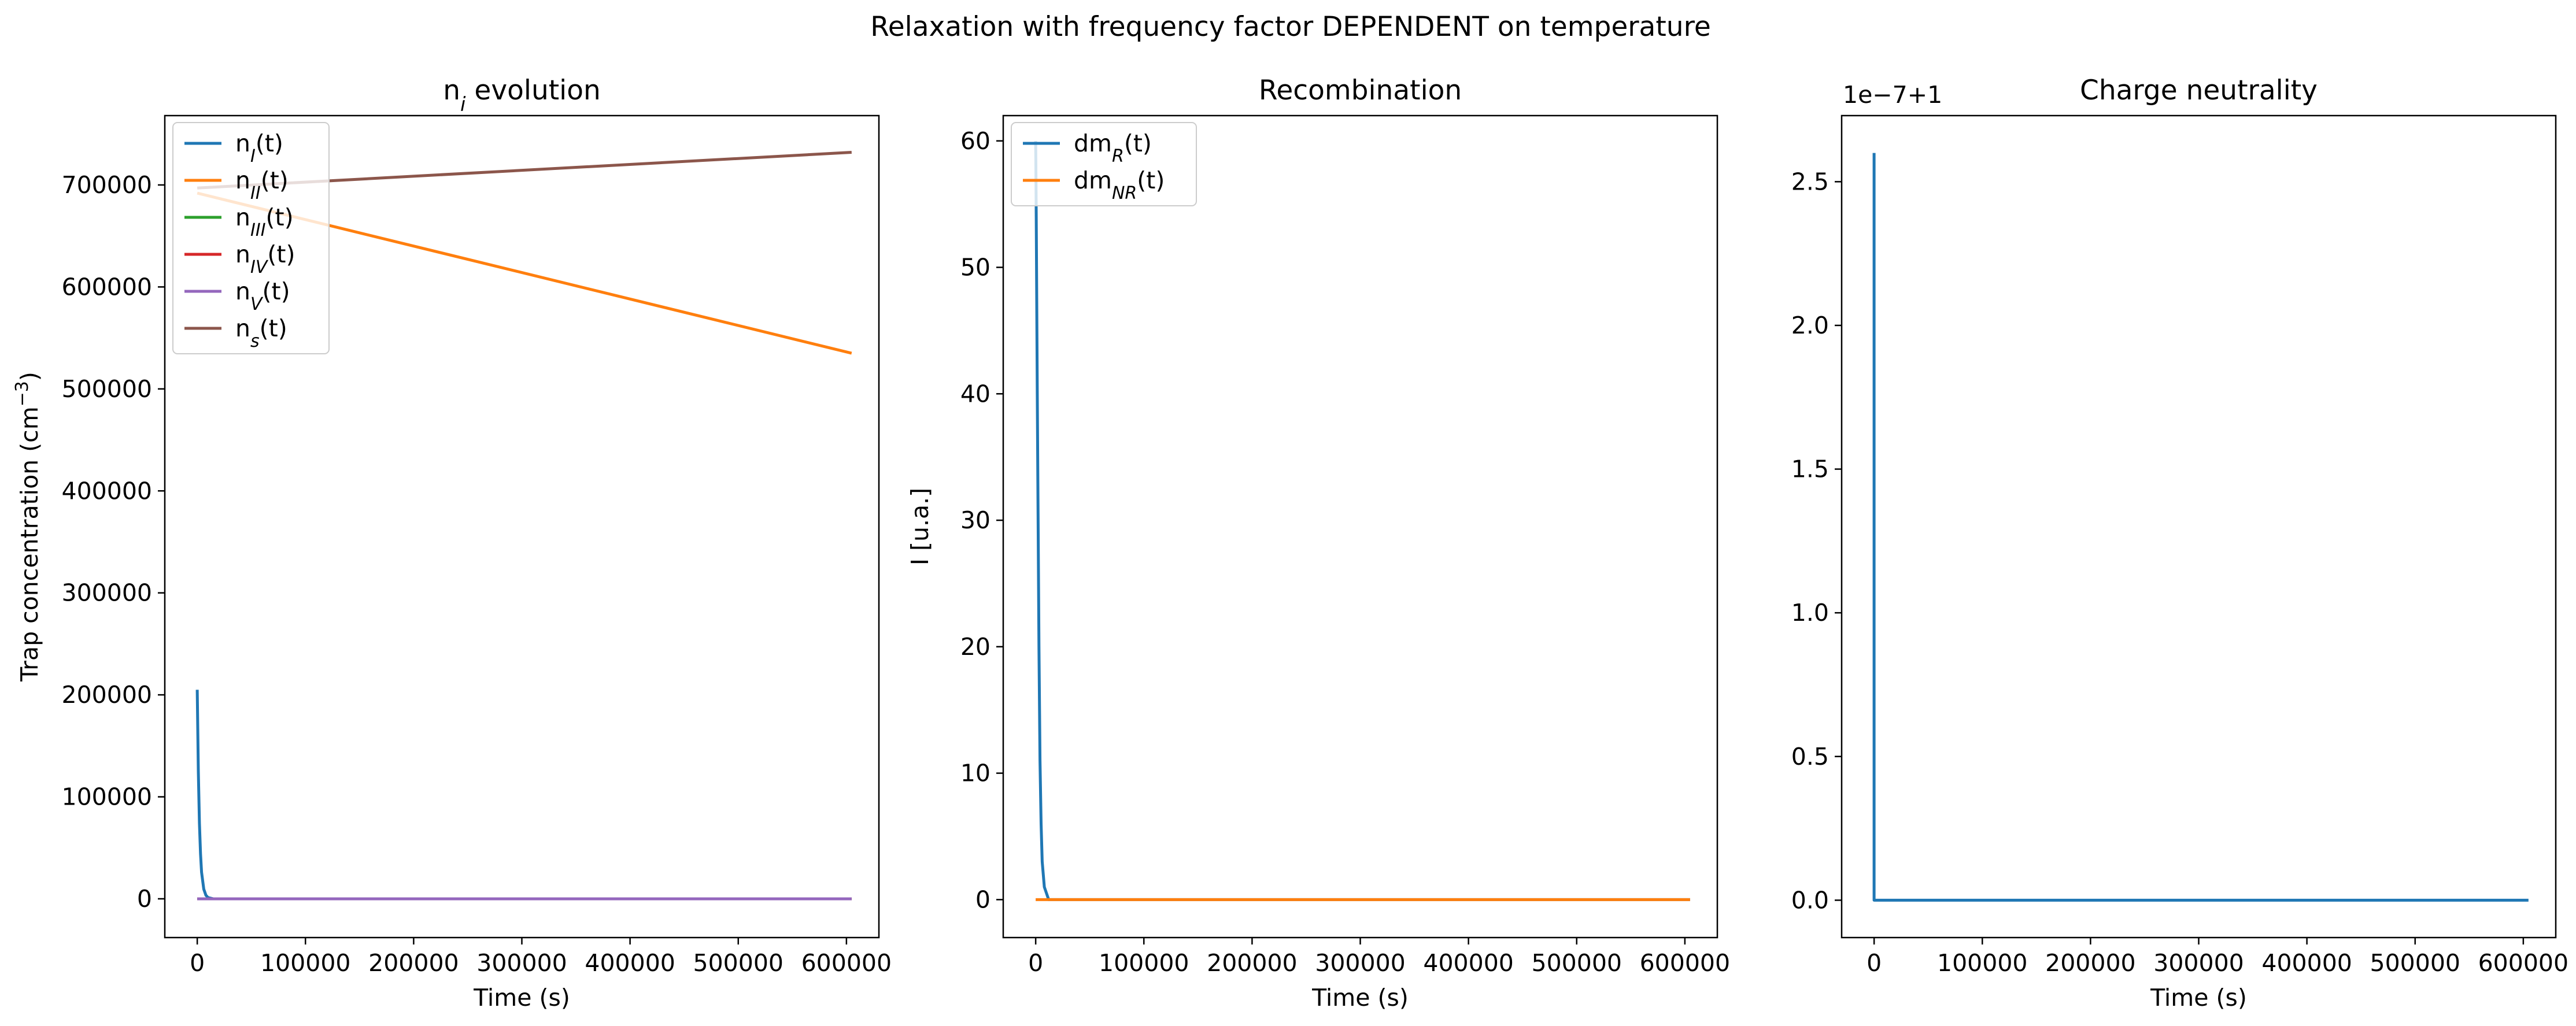 The image size is (2576, 1026). What do you see at coordinates (28, 527) in the screenshot?
I see `y-axis-label: Trap concentration (cm−3)` at bounding box center [28, 527].